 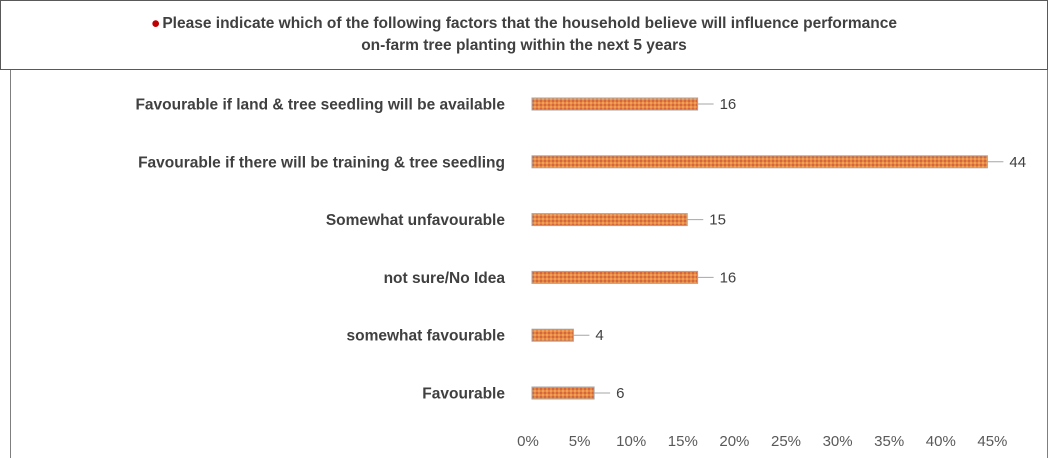 I want to click on data-label-0: 16, so click(x=728, y=104).